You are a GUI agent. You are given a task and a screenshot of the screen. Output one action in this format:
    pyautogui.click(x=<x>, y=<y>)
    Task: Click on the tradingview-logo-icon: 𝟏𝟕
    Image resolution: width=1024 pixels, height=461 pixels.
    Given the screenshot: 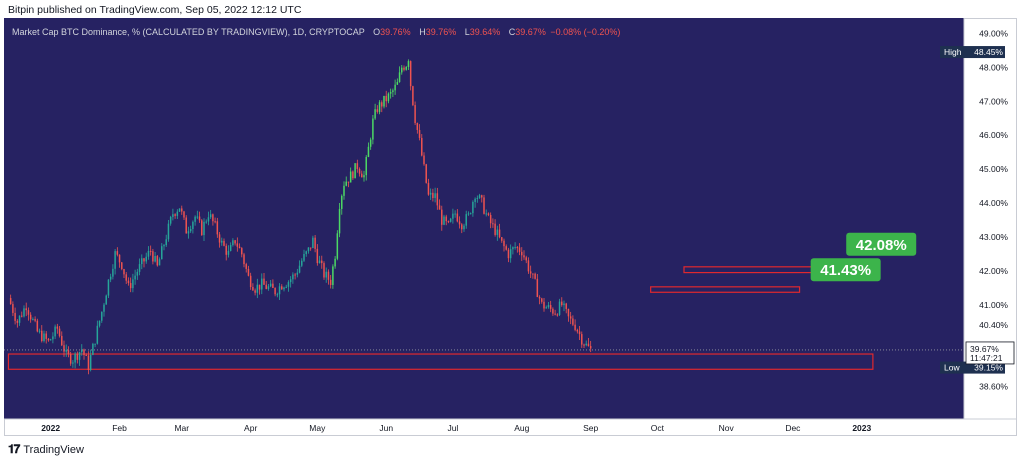 What is the action you would take?
    pyautogui.click(x=14, y=449)
    